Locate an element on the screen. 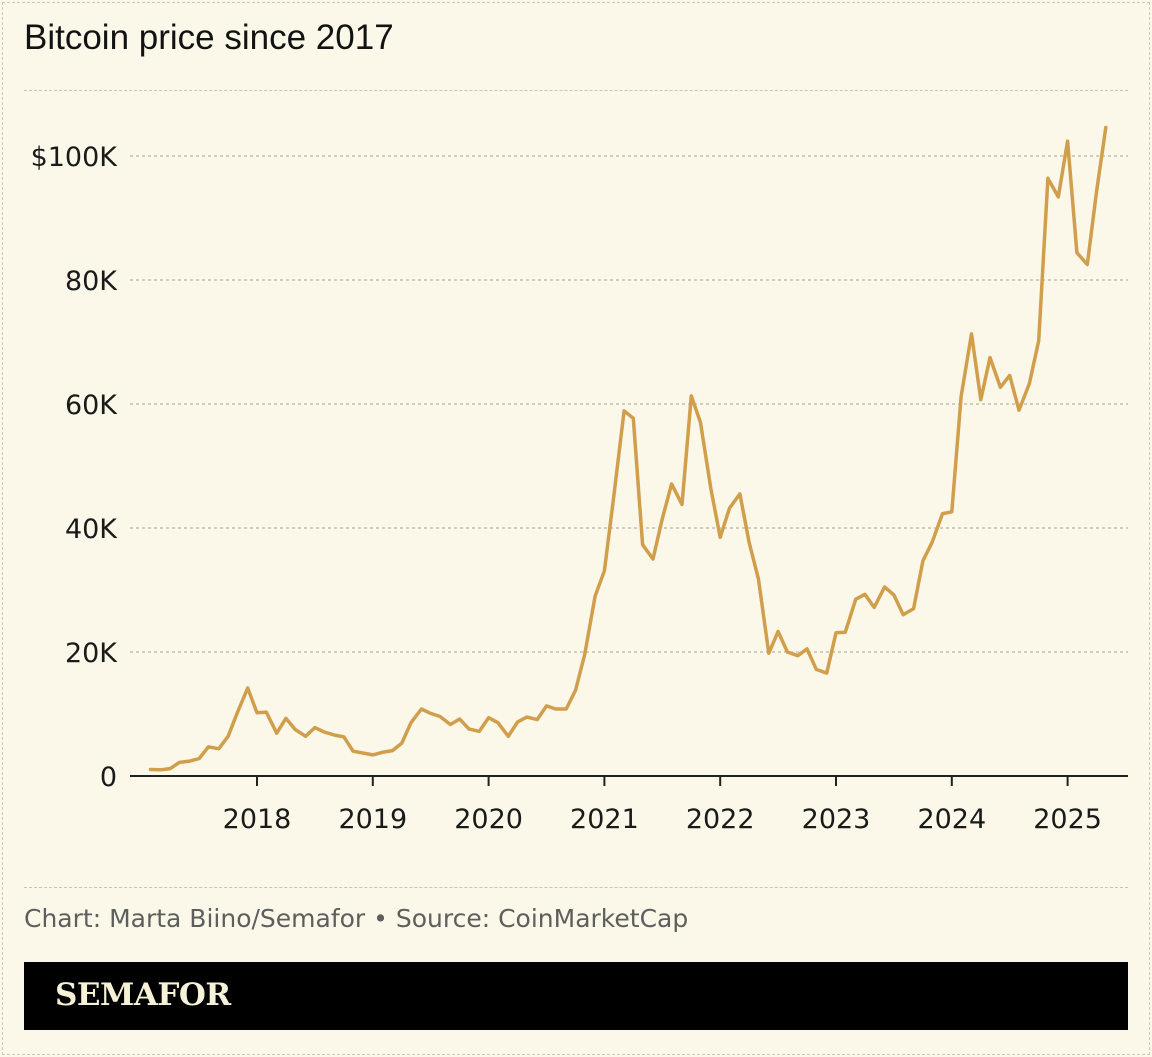 The height and width of the screenshot is (1057, 1152). y-tick-label: 80K is located at coordinates (91, 281).